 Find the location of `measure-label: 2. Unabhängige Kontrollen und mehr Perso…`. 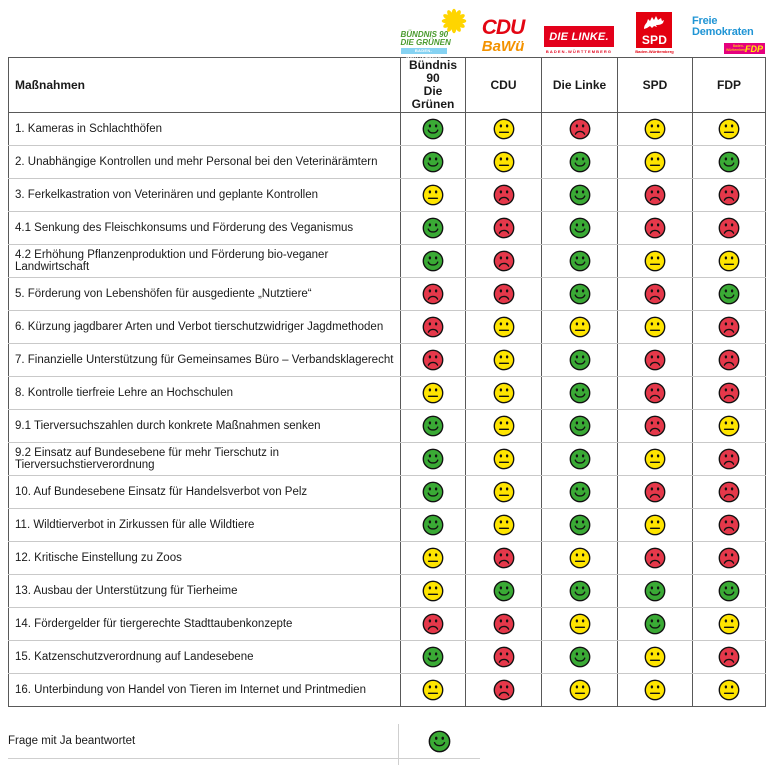

measure-label: 2. Unabhängige Kontrollen und mehr Perso… is located at coordinates (204, 162).